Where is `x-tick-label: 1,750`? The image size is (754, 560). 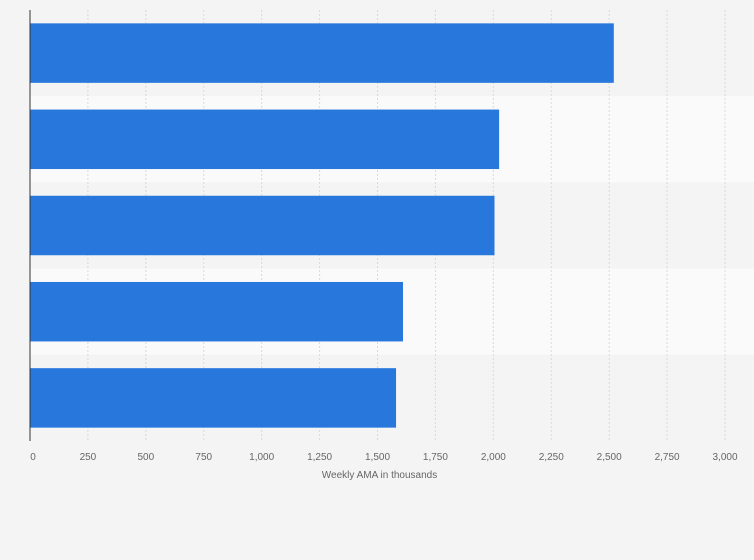 x-tick-label: 1,750 is located at coordinates (435, 457).